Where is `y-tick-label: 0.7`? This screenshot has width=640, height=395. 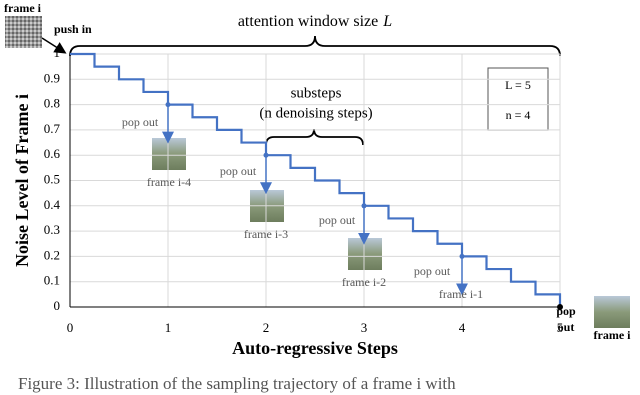 y-tick-label: 0.7 is located at coordinates (52, 128).